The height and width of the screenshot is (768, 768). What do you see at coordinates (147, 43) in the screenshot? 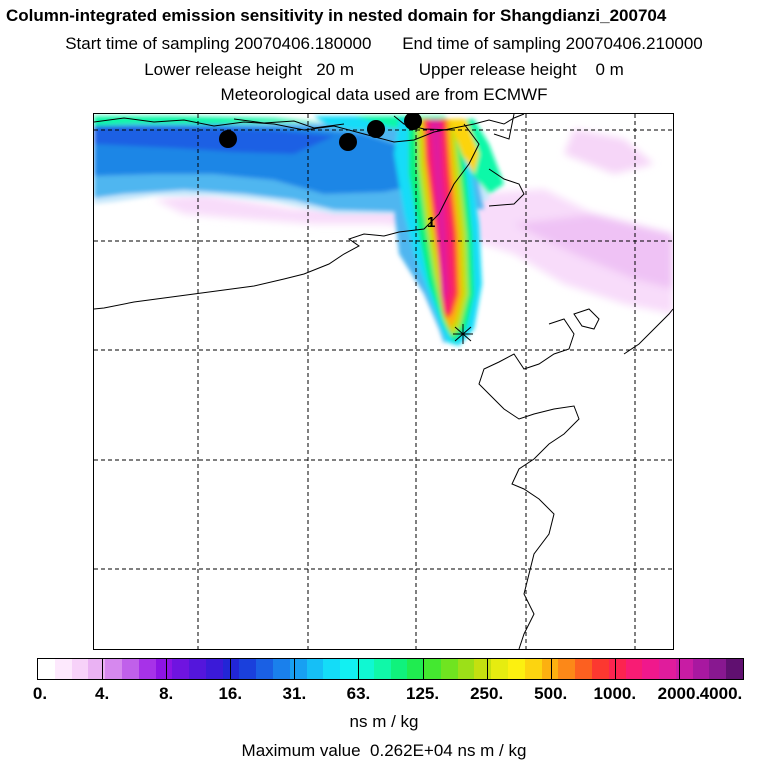
I see `start-time-label: Start time of sampling` at bounding box center [147, 43].